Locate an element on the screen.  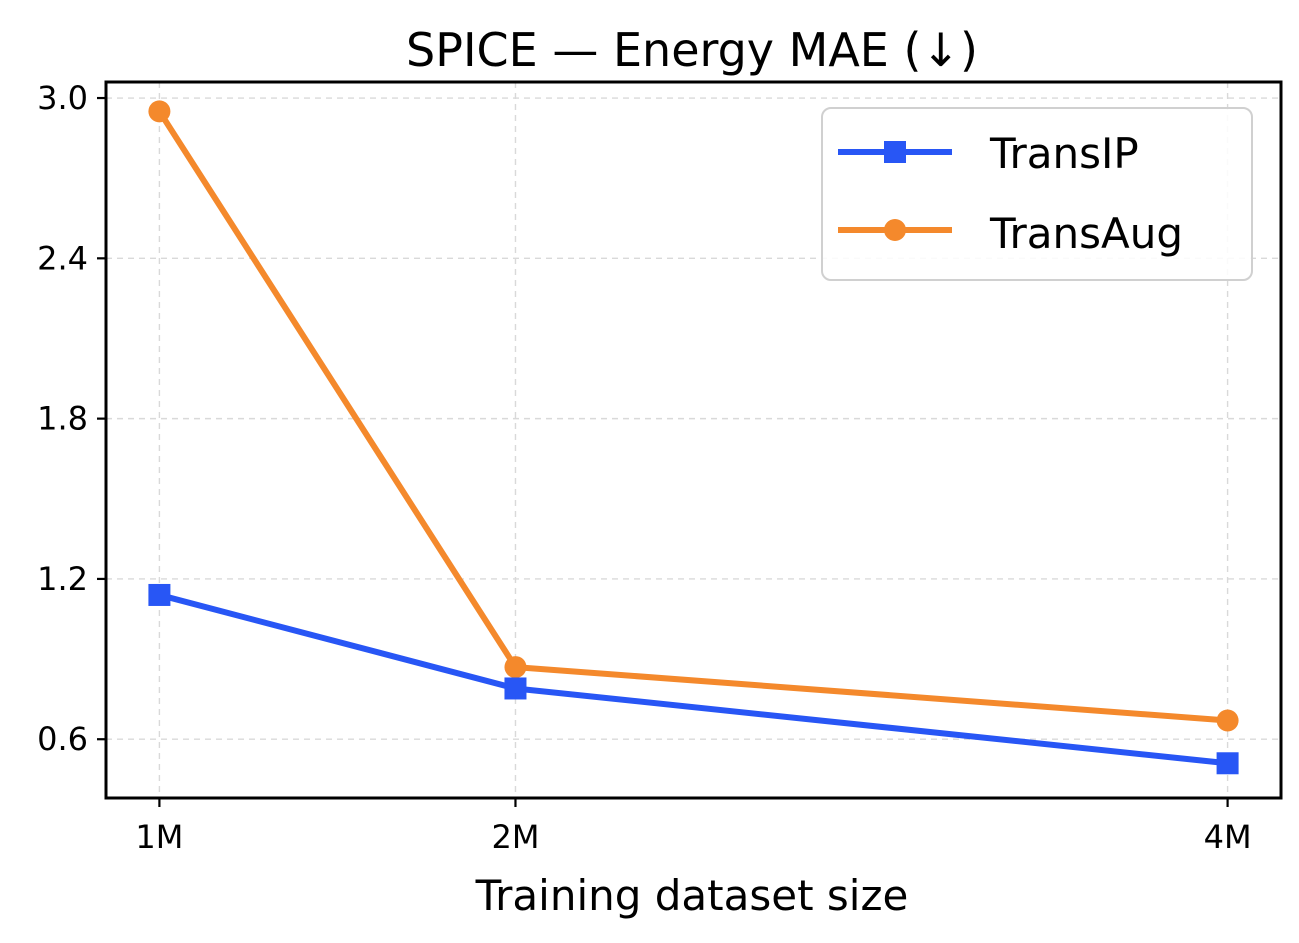
y-tick-label: 0.6 is located at coordinates (62, 739).